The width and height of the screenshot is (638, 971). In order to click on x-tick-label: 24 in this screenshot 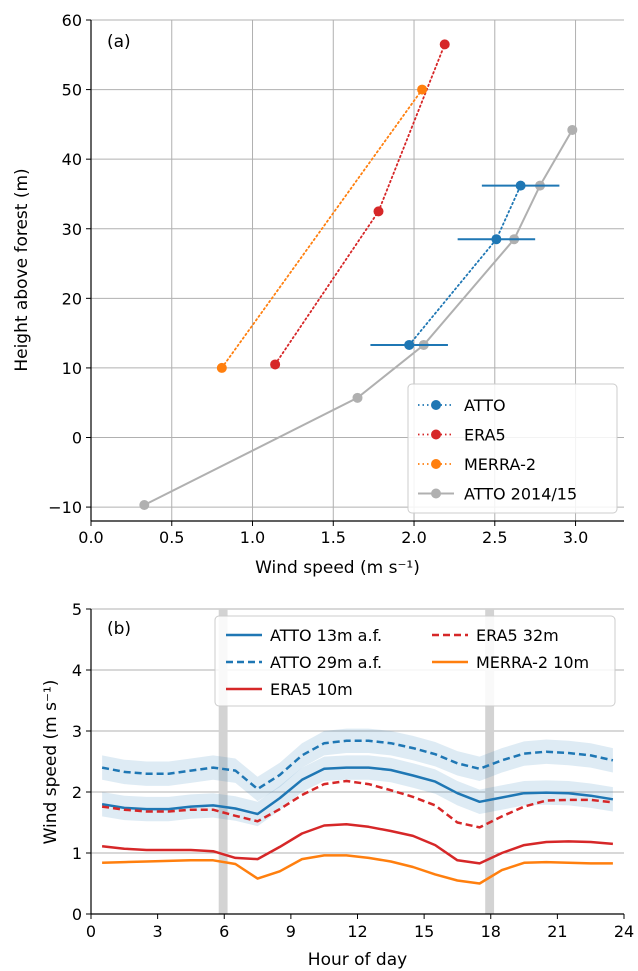, I will do `click(624, 931)`.